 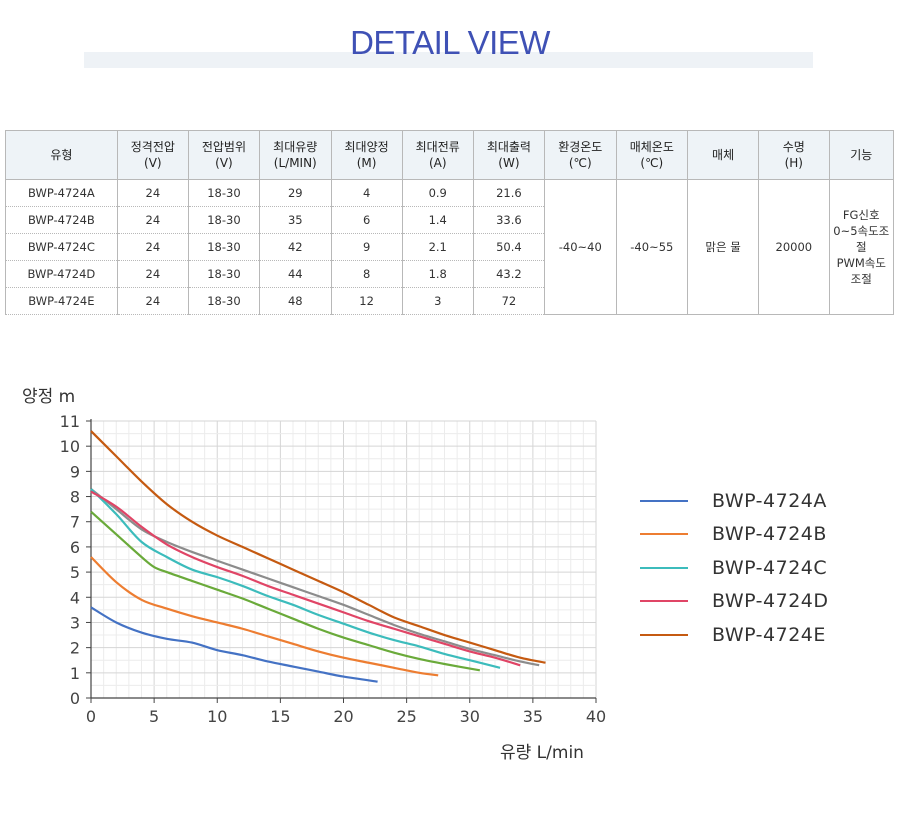 I want to click on column-header-label: 전압범위, so click(x=224, y=147).